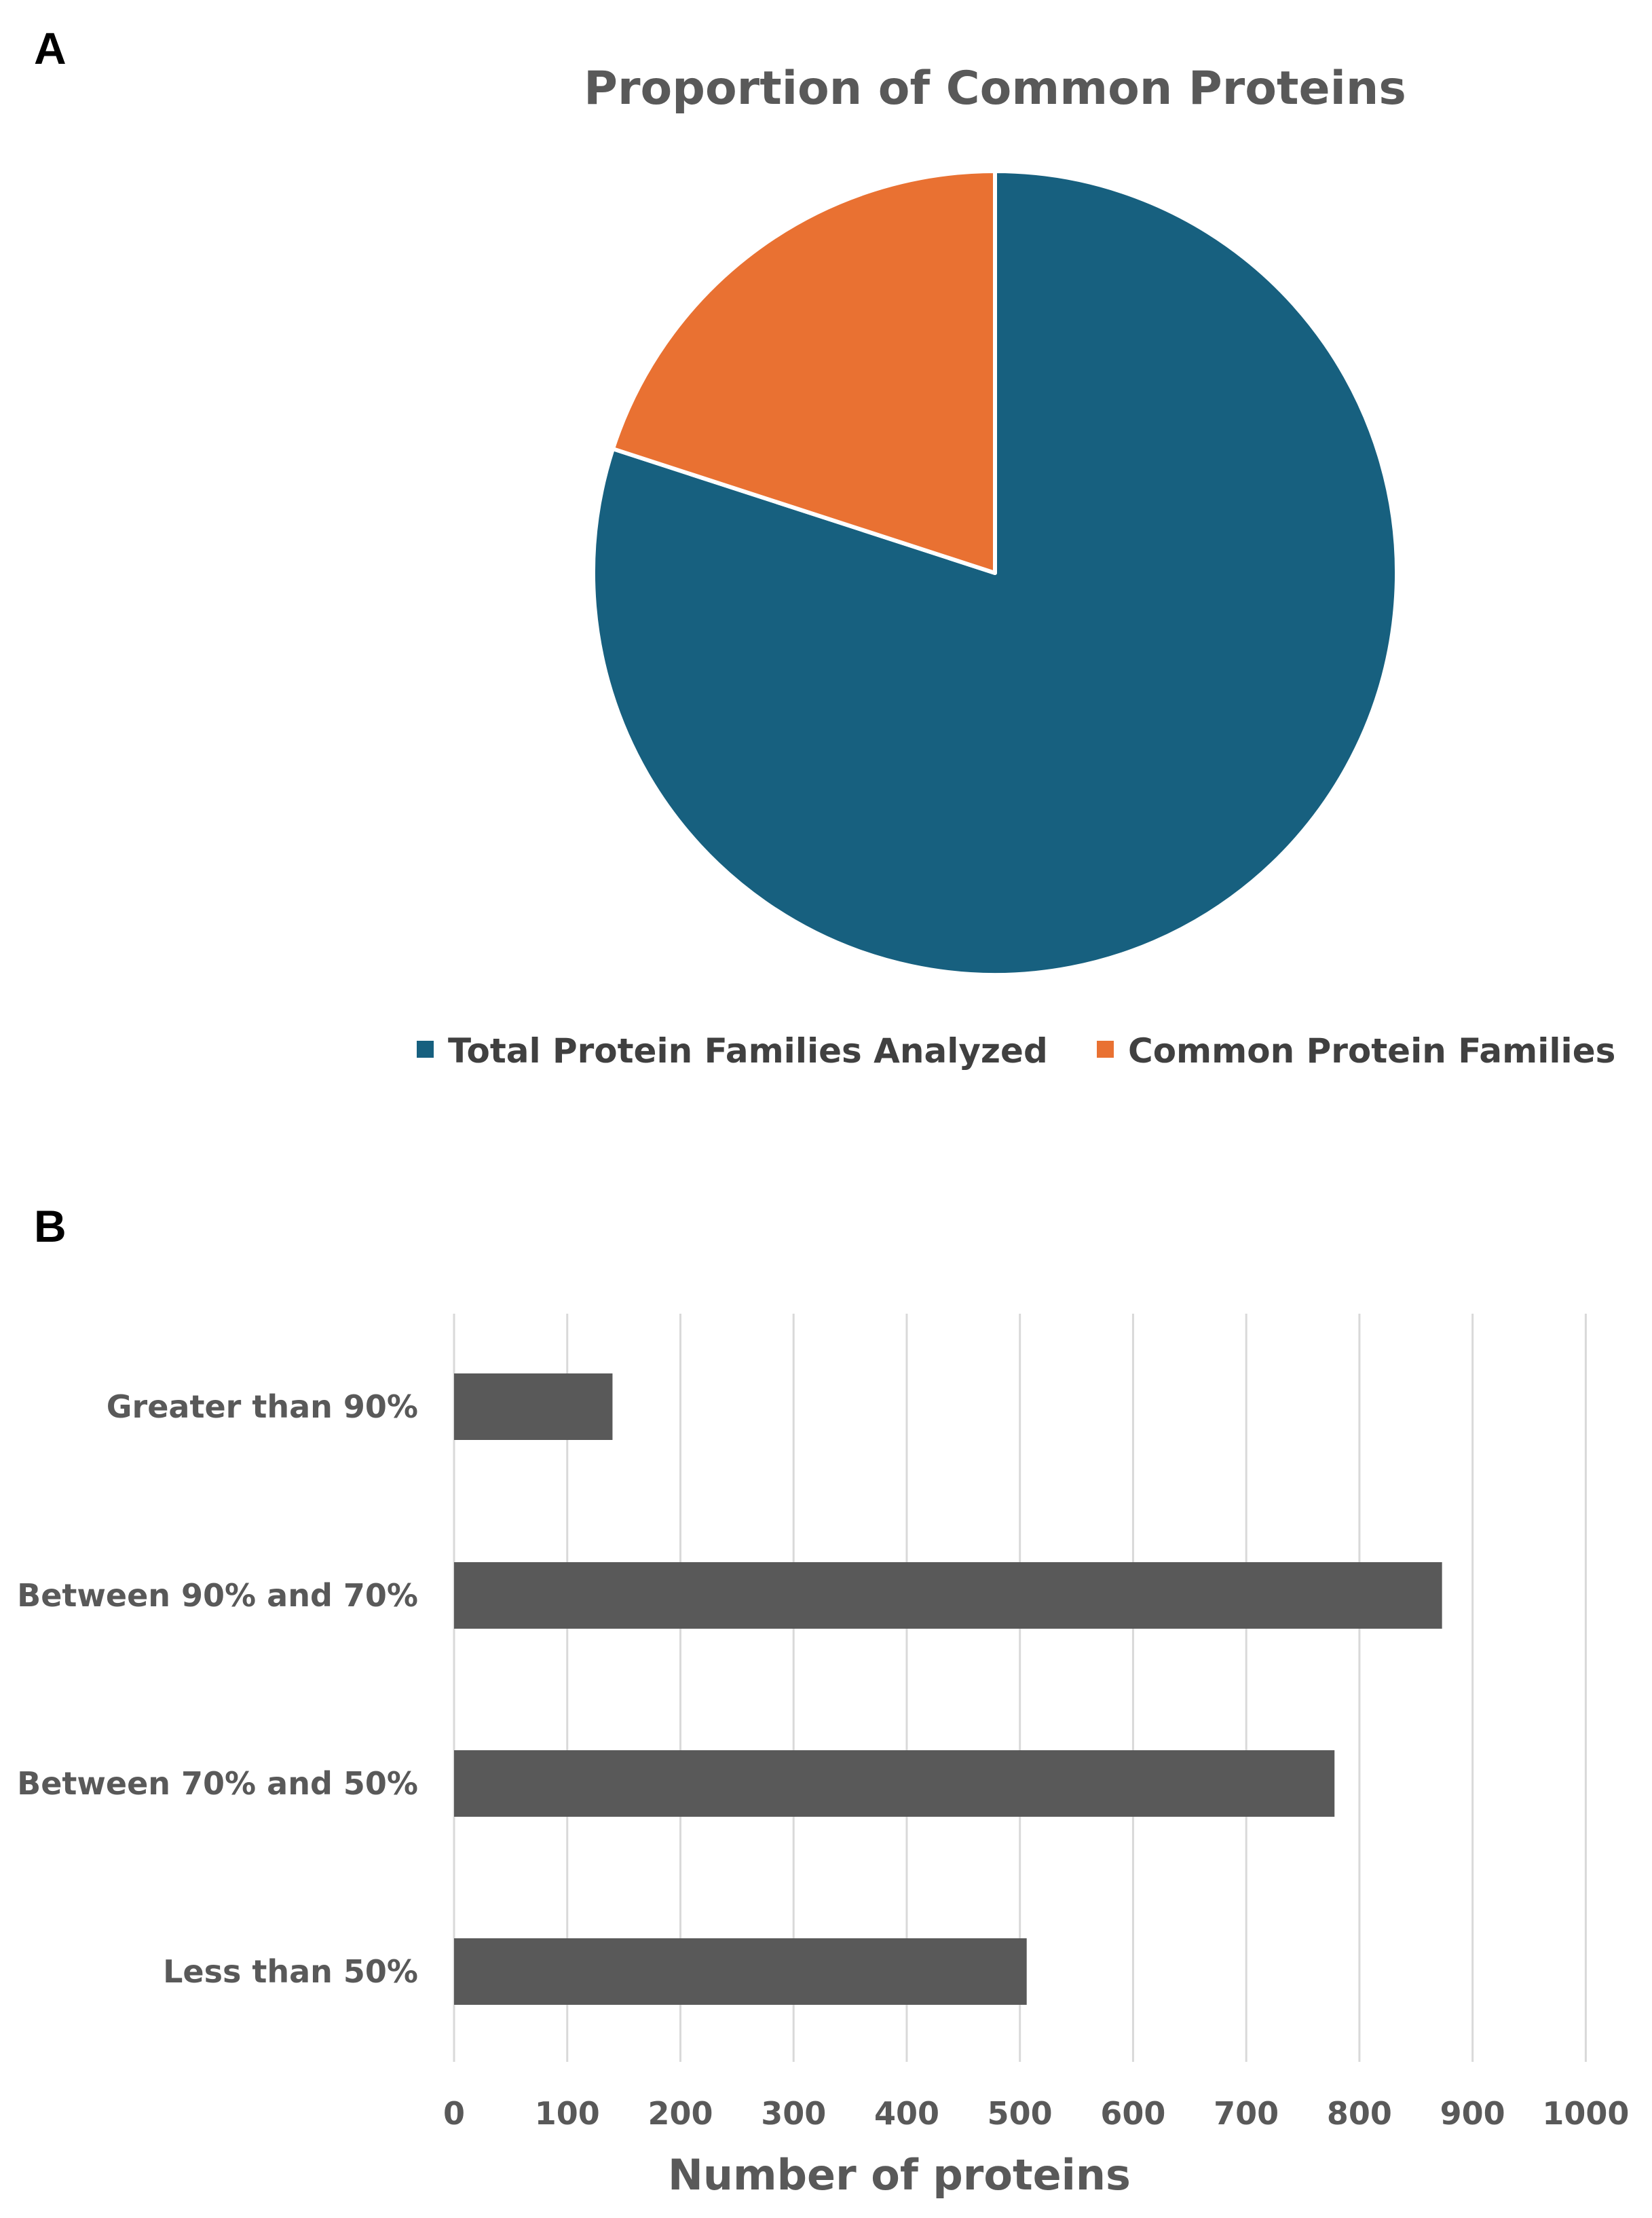 The height and width of the screenshot is (2218, 1652). Describe the element at coordinates (900, 2175) in the screenshot. I see `x-axis-title: Number of proteins` at that location.